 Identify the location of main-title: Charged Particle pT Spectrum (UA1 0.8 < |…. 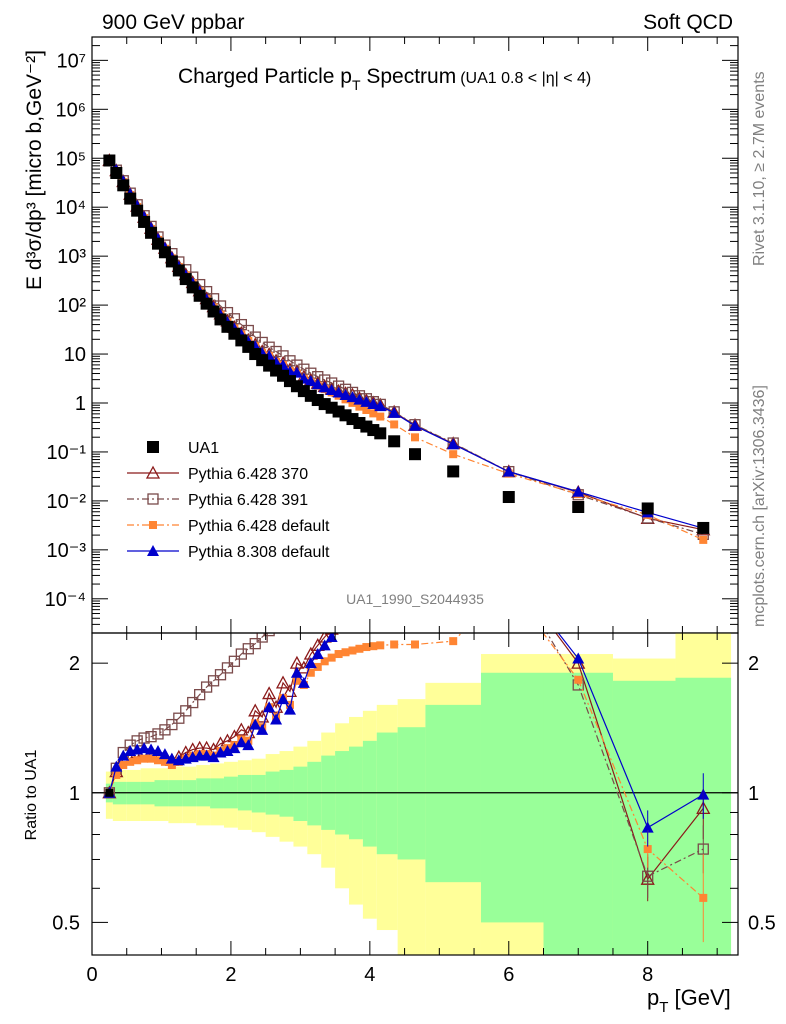
(384, 79).